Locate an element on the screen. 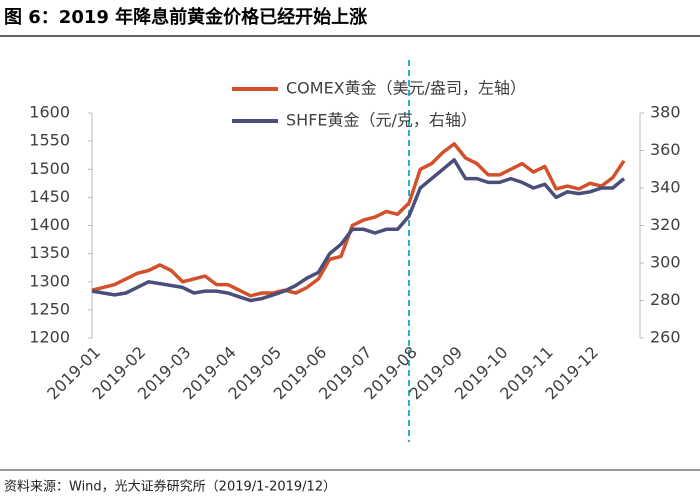 The width and height of the screenshot is (700, 499). chart-title: 图 6：2019 年降息前黄金价格已经开始上涨 is located at coordinates (185, 17).